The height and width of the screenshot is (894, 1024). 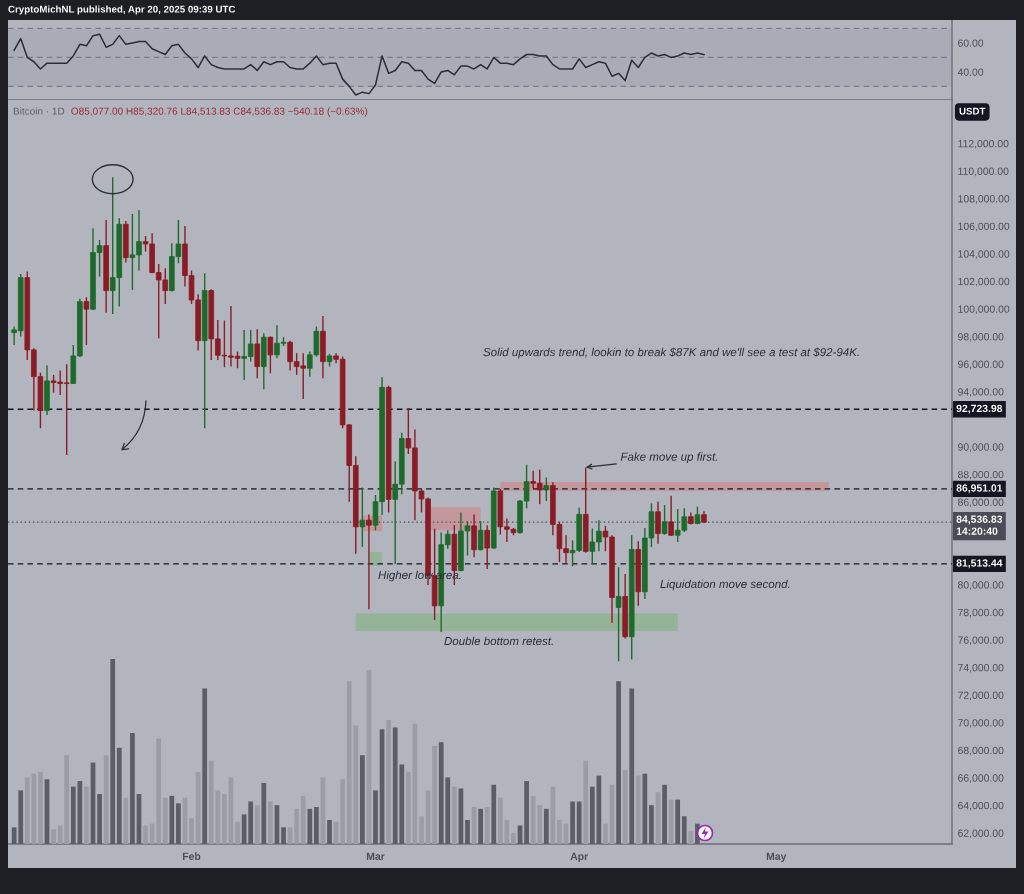 I want to click on y-tick-label: 68,000.00, so click(x=981, y=751).